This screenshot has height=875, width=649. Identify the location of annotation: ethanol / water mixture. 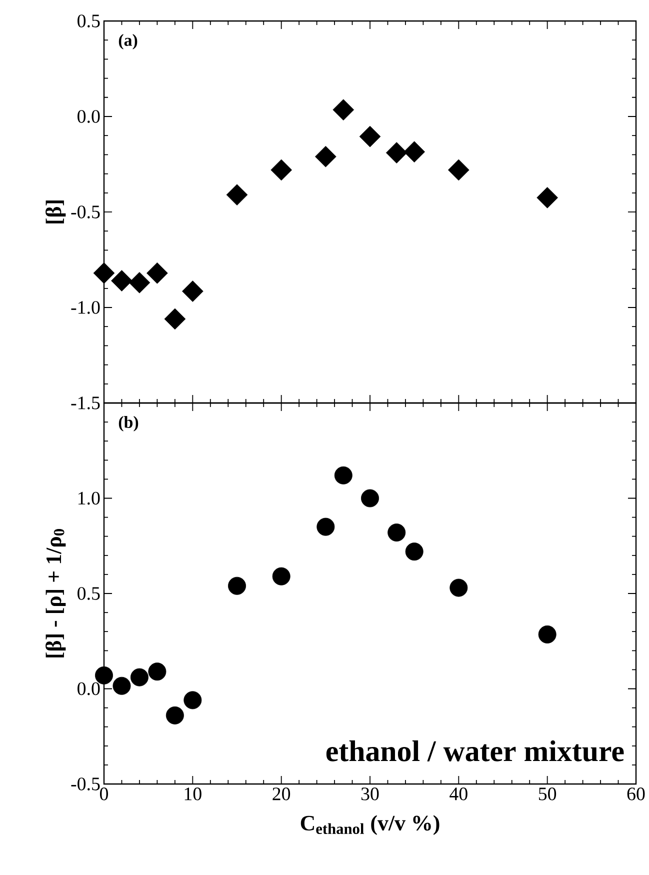
(475, 751).